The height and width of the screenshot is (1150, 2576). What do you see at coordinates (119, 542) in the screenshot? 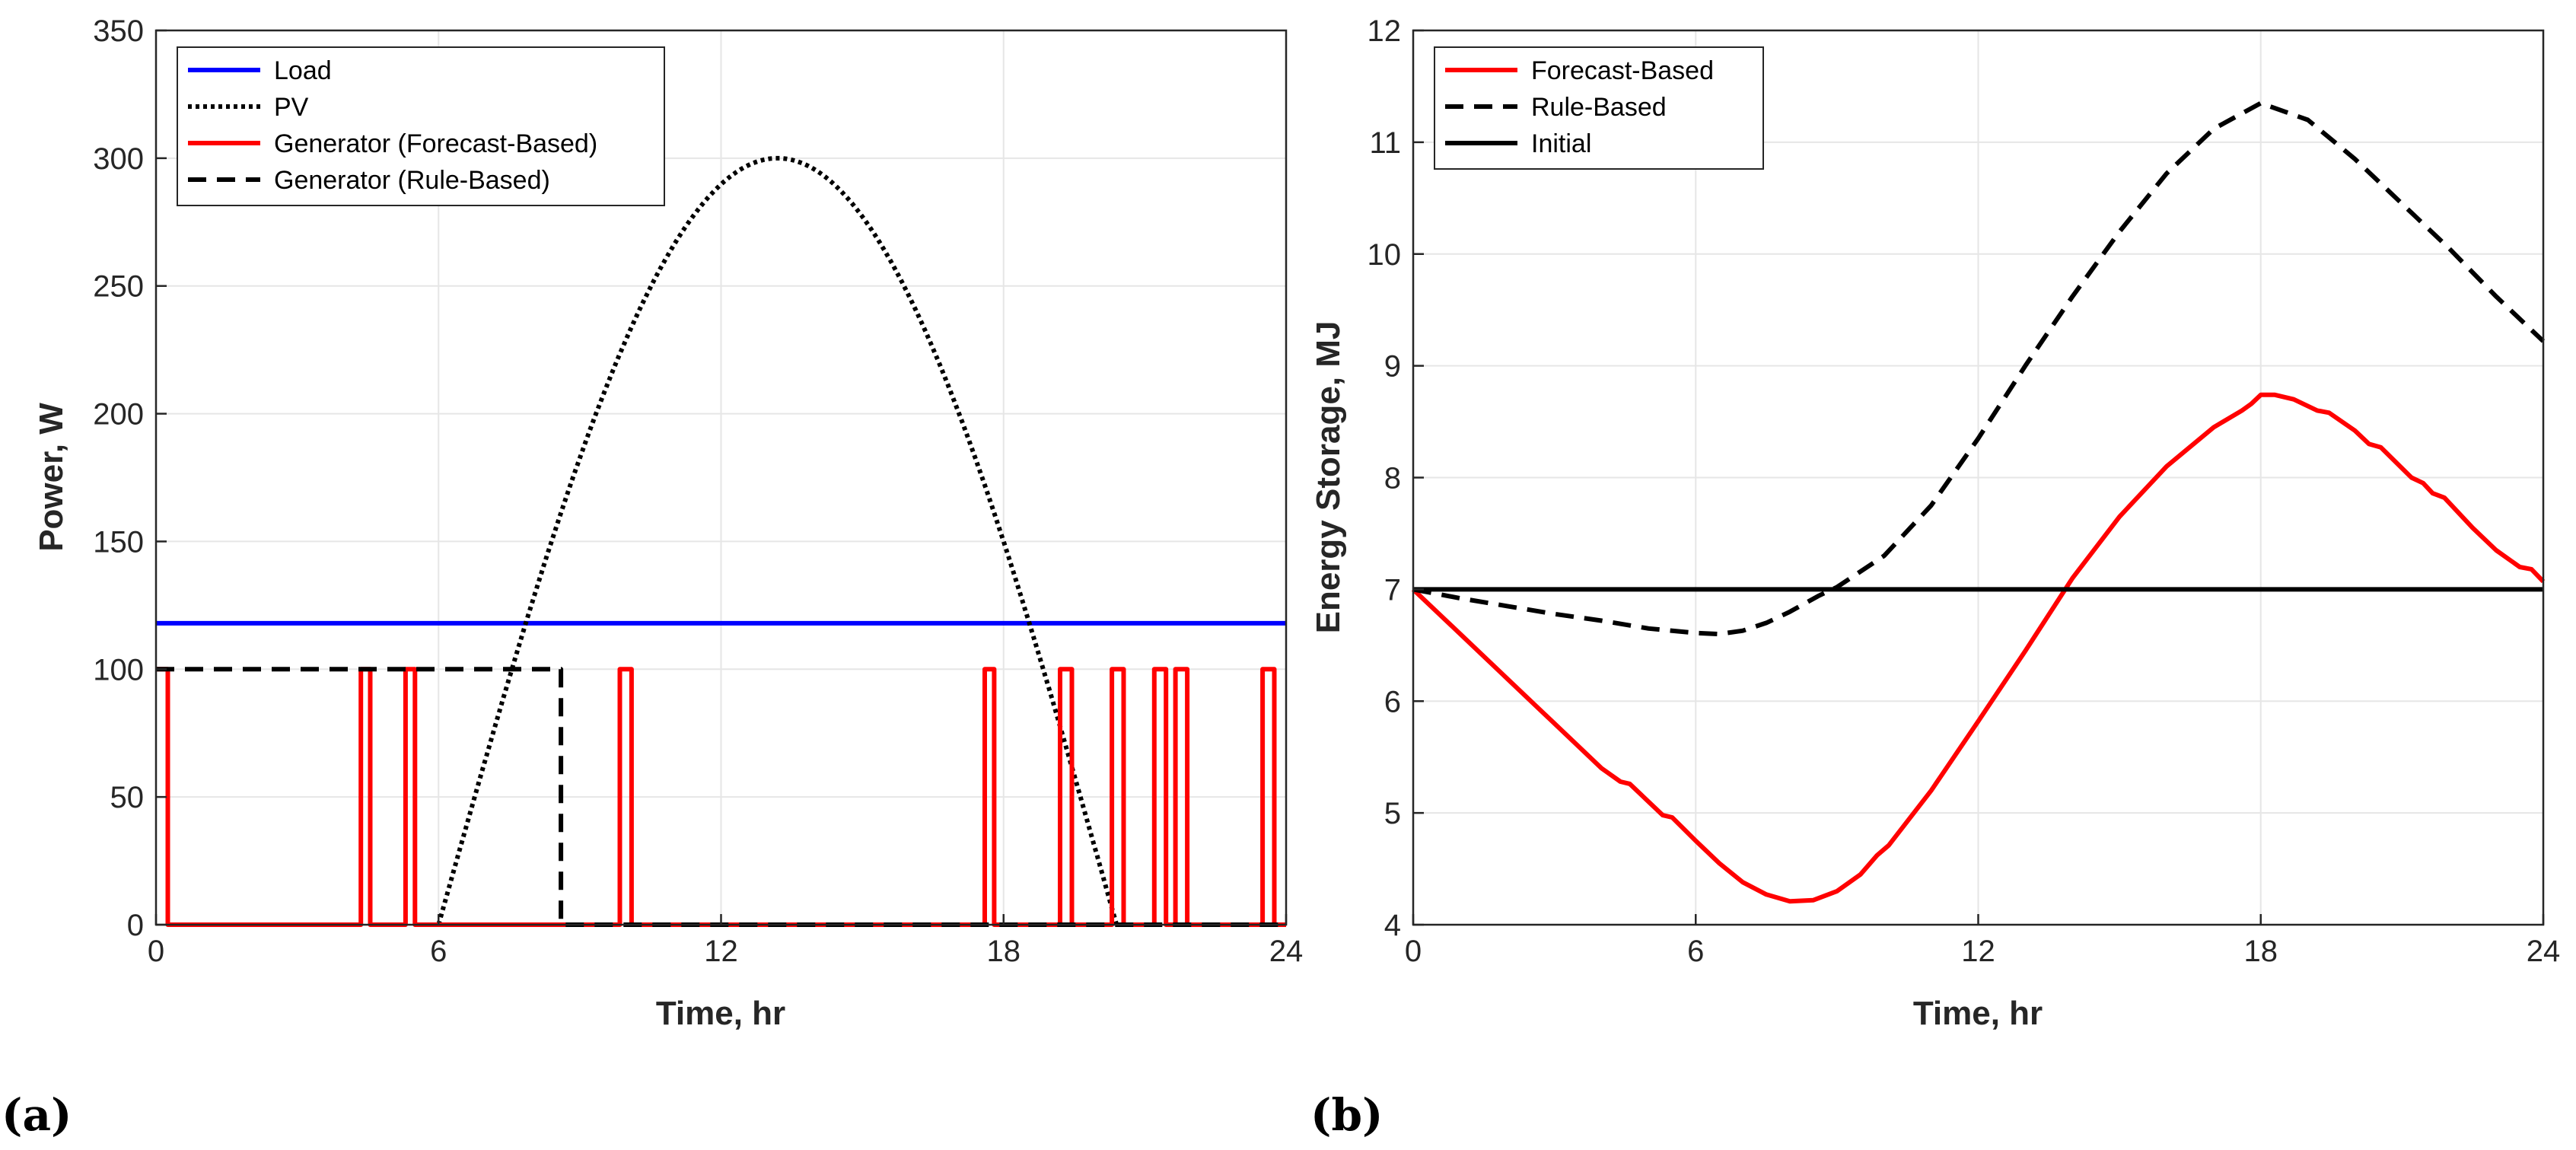
I see `y-tick-label-a: 150` at bounding box center [119, 542].